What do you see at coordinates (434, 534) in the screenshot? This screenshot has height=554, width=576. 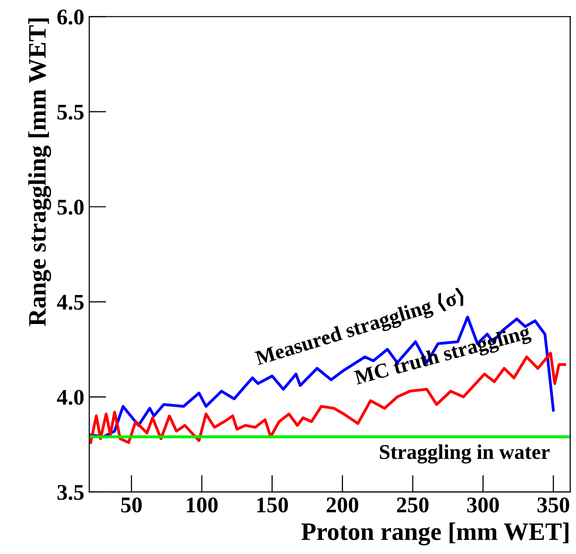 I see `x-axis-title: Proton range [mm WET]` at bounding box center [434, 534].